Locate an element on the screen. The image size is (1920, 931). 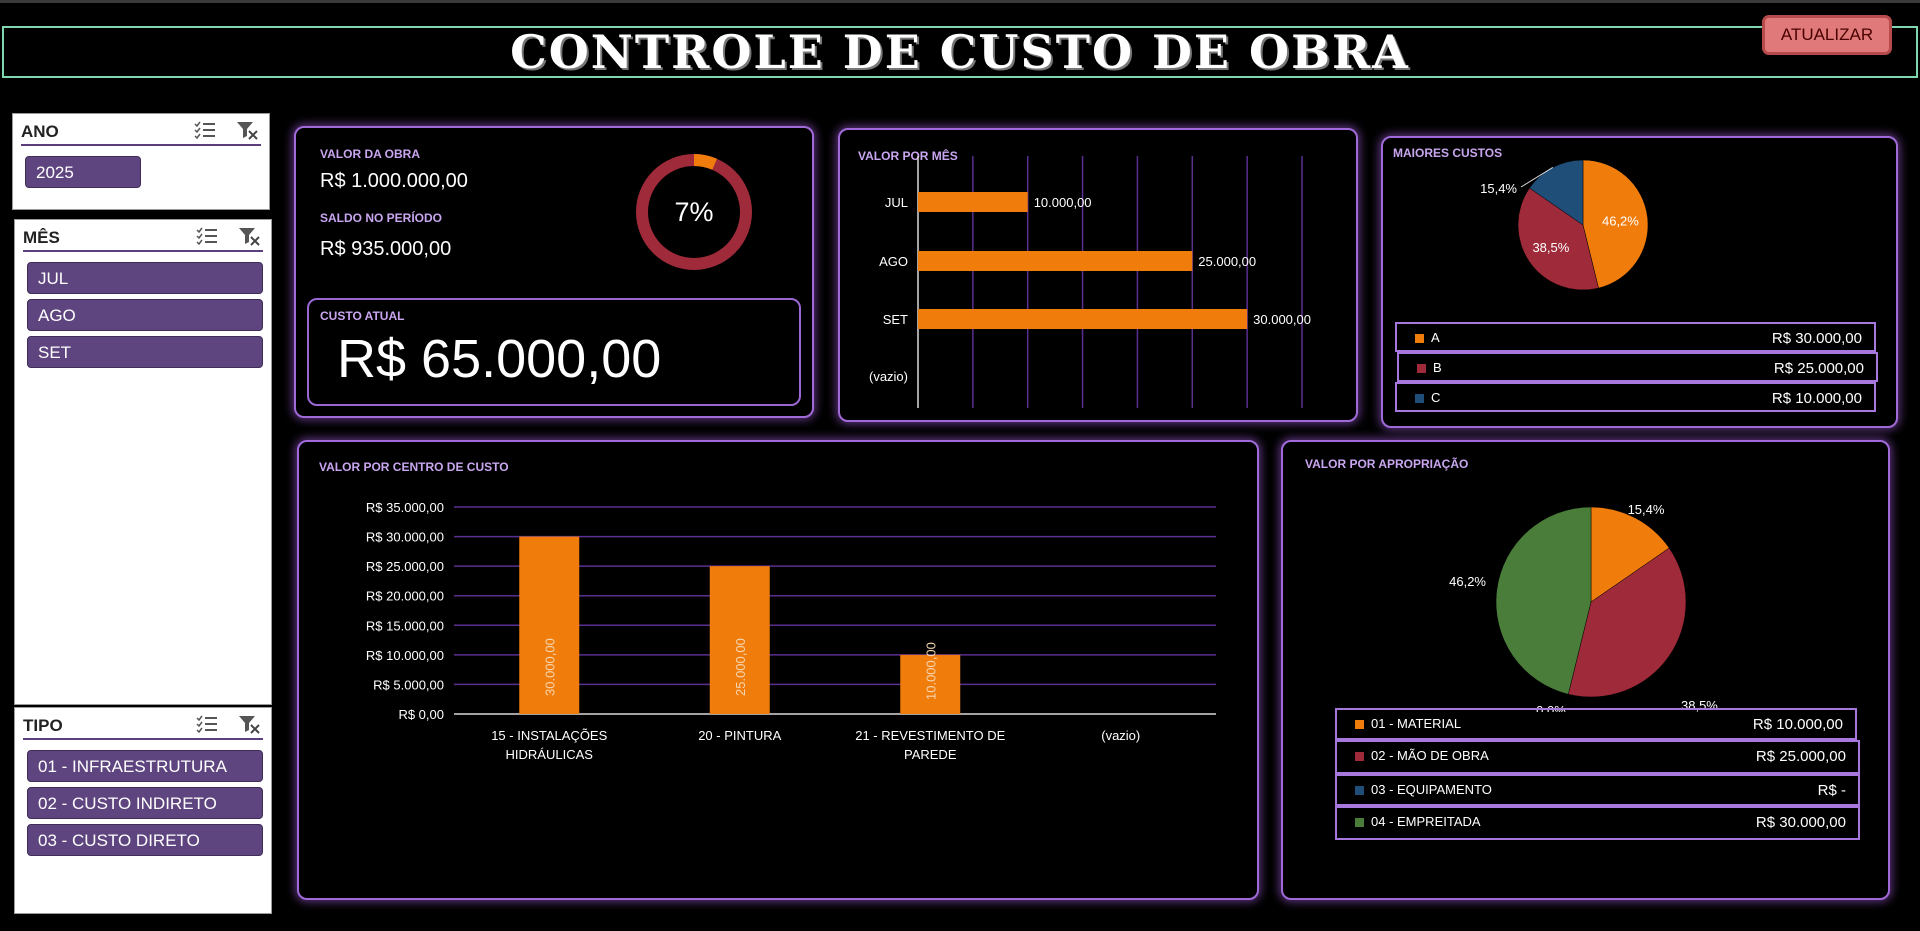
y-tick-label: R$ 0,00 is located at coordinates (421, 714).